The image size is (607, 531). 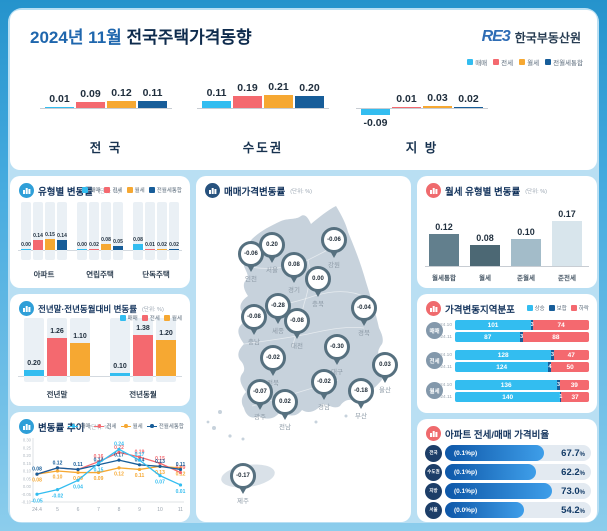 I want to click on segment-하락: 74, so click(x=561, y=325).